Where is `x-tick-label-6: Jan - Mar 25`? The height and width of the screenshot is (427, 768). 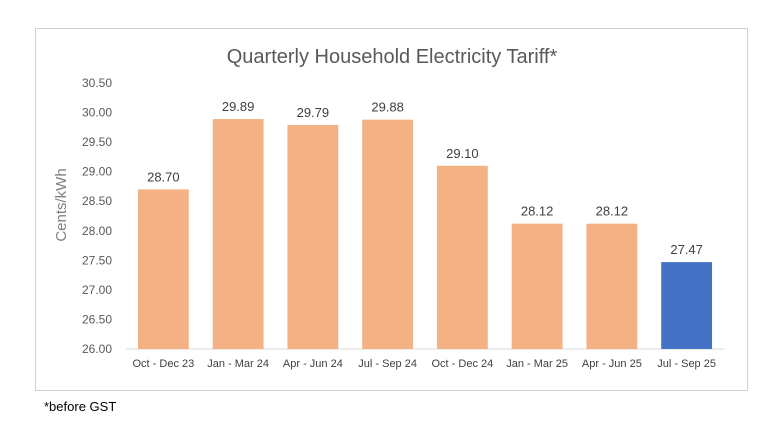
x-tick-label-6: Jan - Mar 25 is located at coordinates (537, 364).